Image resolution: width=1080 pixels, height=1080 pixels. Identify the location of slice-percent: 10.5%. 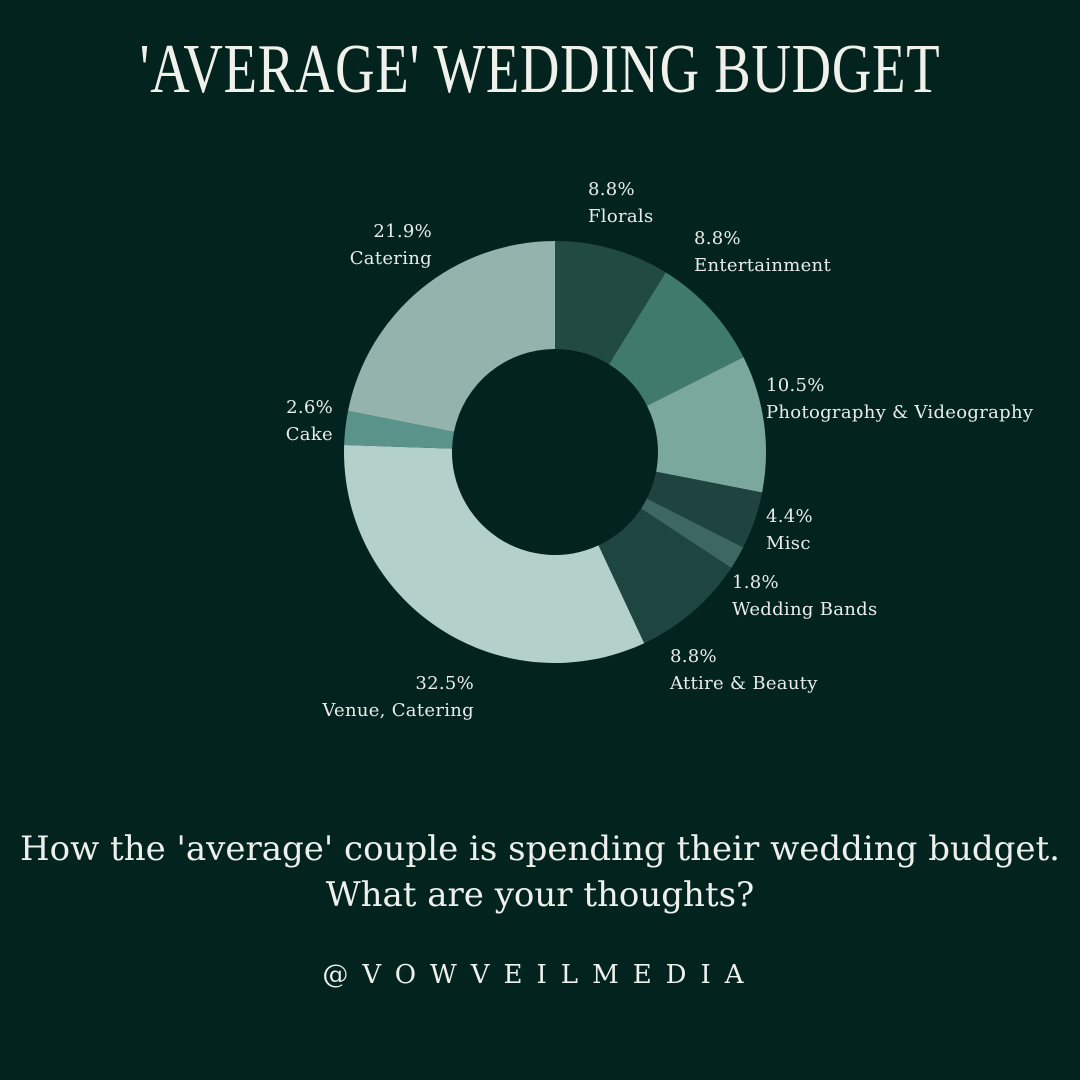
(795, 385).